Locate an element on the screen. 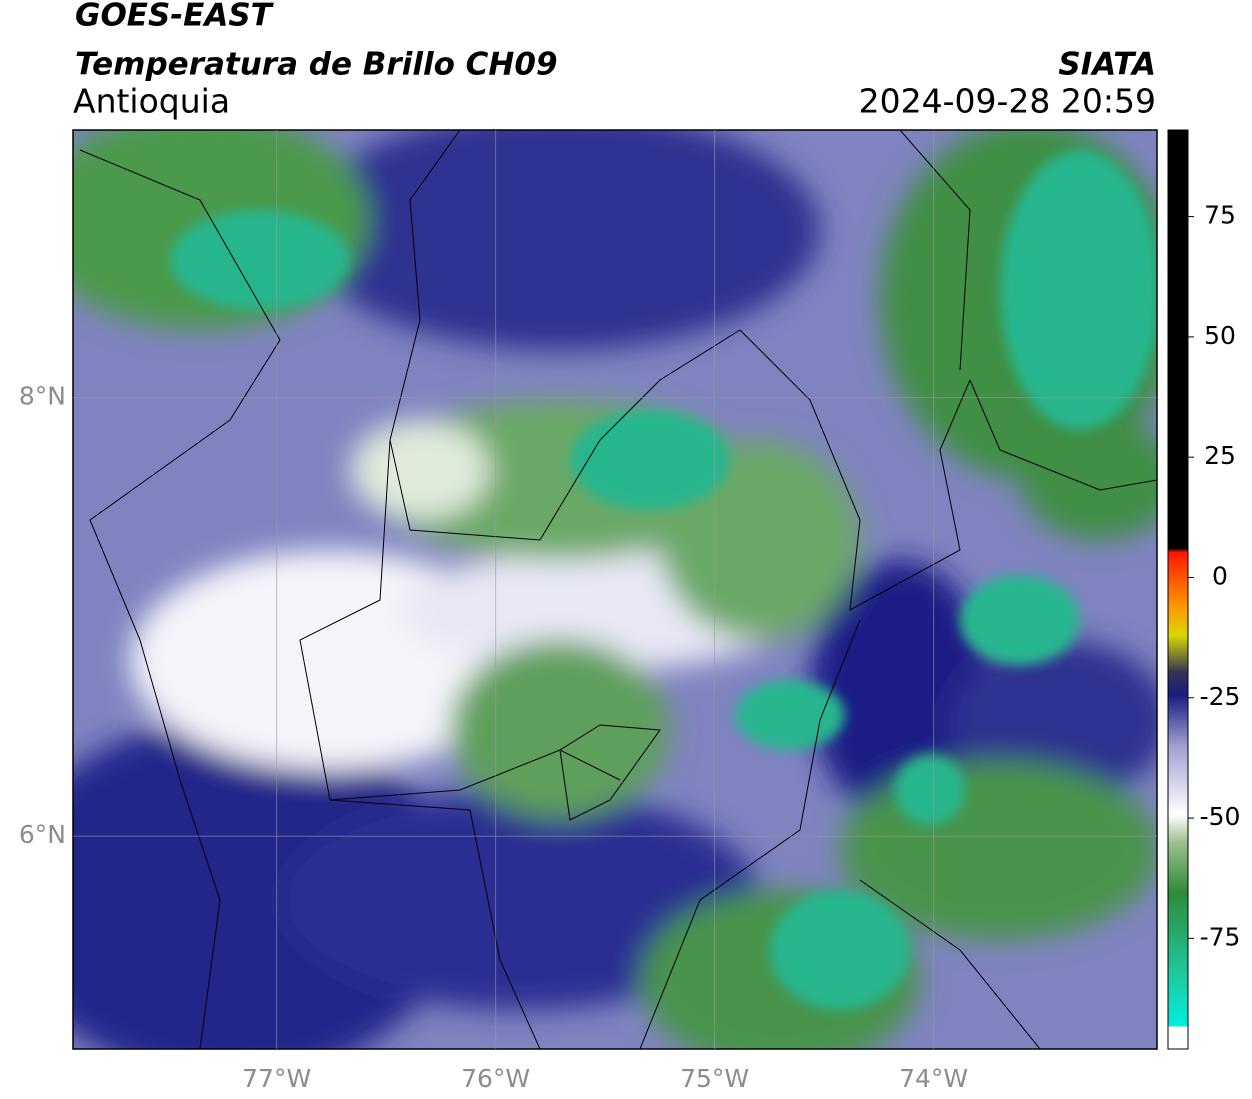  x-tick-label: 75°W is located at coordinates (714, 1078).